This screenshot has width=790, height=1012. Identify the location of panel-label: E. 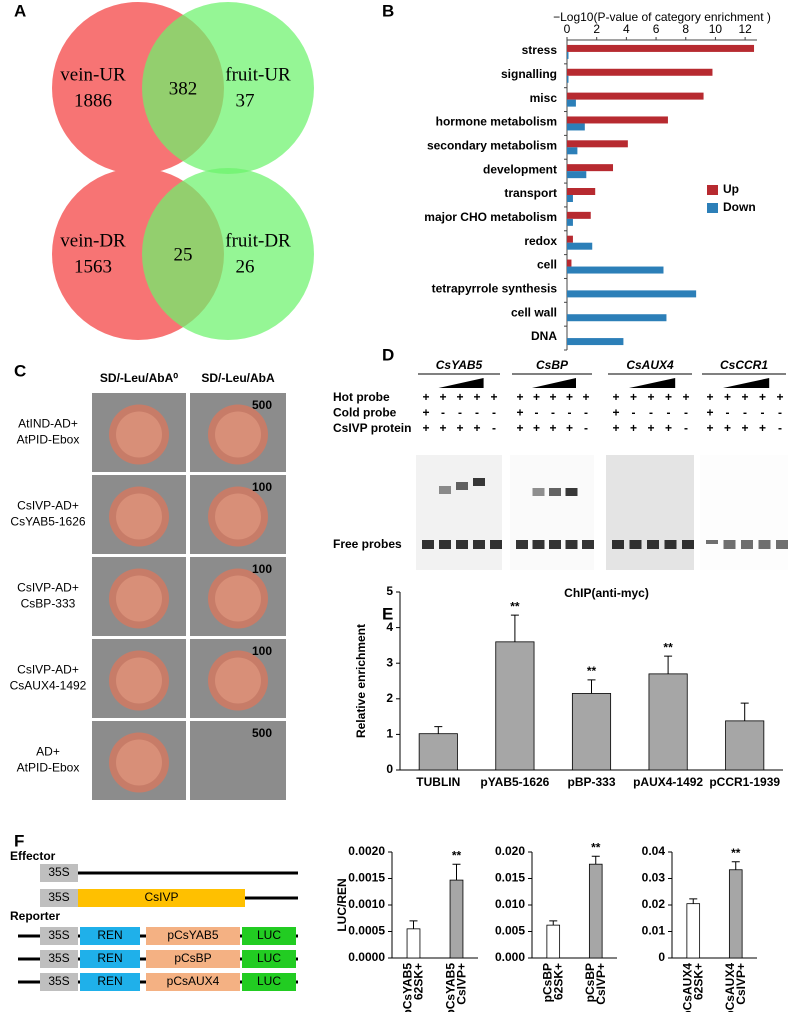
(387, 613).